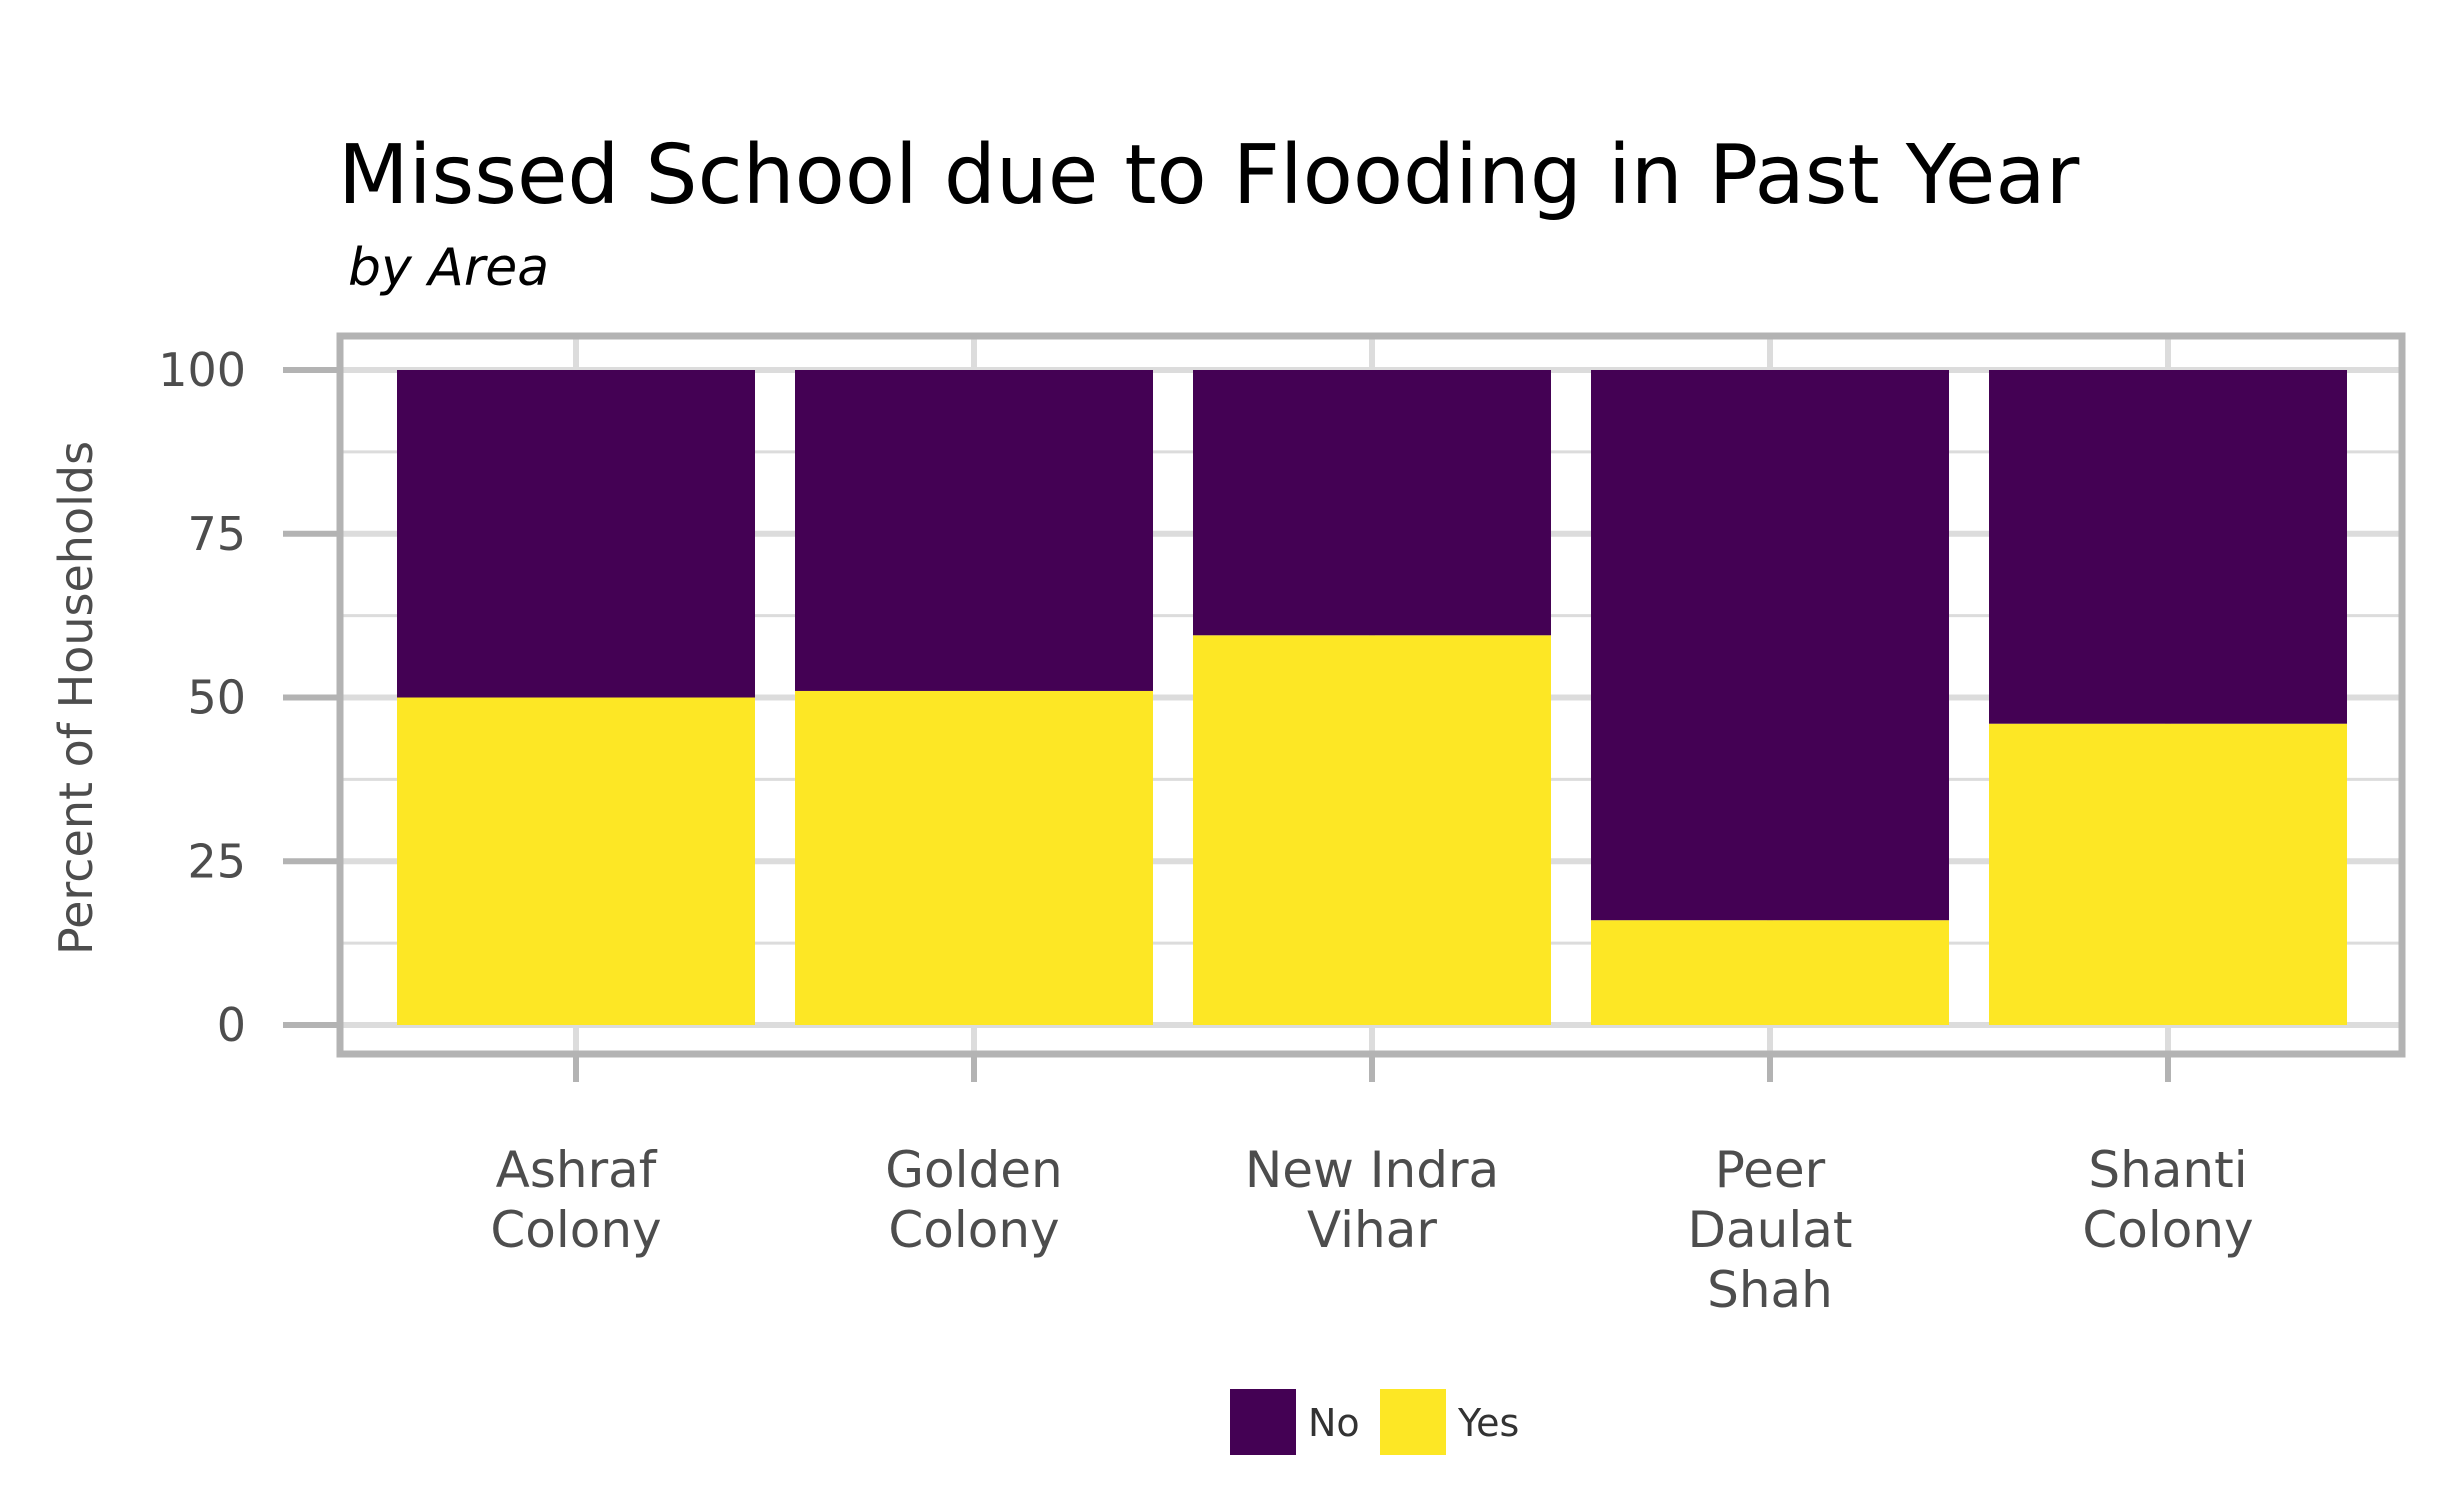 The image size is (2453, 1509). Describe the element at coordinates (216, 698) in the screenshot. I see `y-tick-label: 50` at that location.